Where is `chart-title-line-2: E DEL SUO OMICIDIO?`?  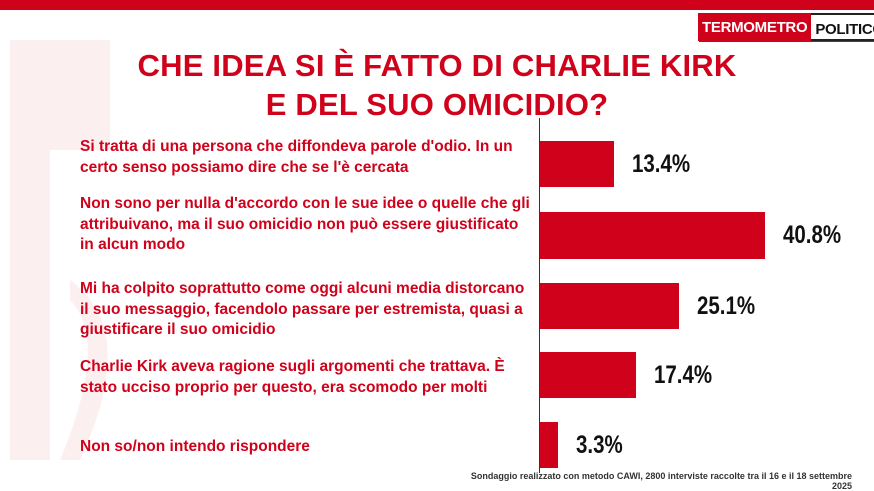
chart-title-line-2: E DEL SUO OMICIDIO? is located at coordinates (437, 104).